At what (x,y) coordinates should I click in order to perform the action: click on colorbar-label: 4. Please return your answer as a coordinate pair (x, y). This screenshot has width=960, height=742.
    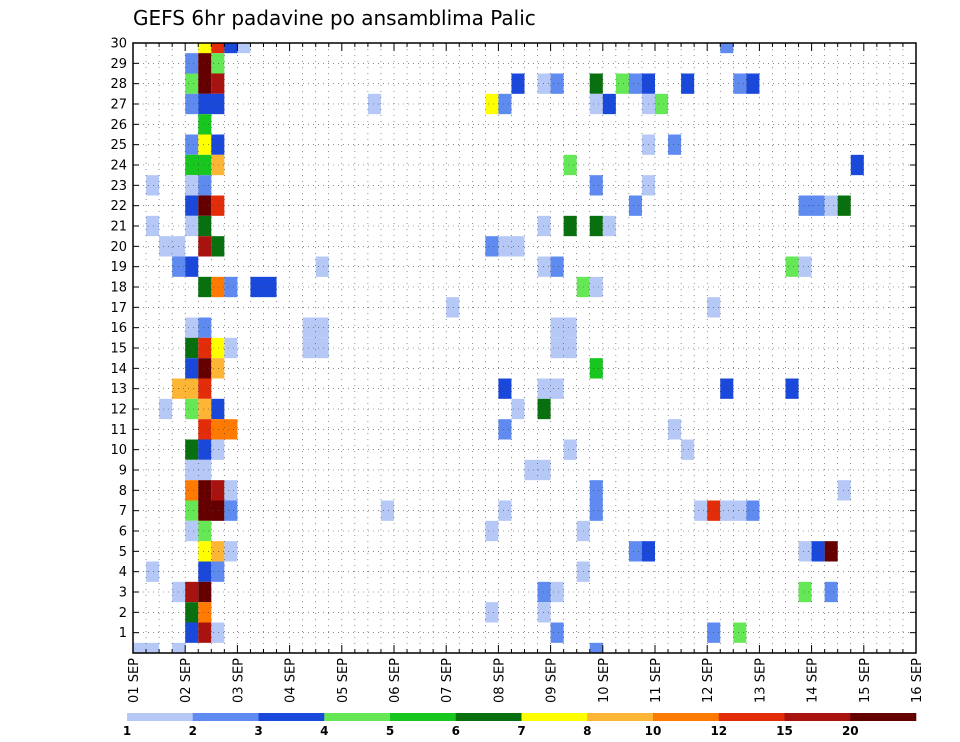
    Looking at the image, I should click on (324, 731).